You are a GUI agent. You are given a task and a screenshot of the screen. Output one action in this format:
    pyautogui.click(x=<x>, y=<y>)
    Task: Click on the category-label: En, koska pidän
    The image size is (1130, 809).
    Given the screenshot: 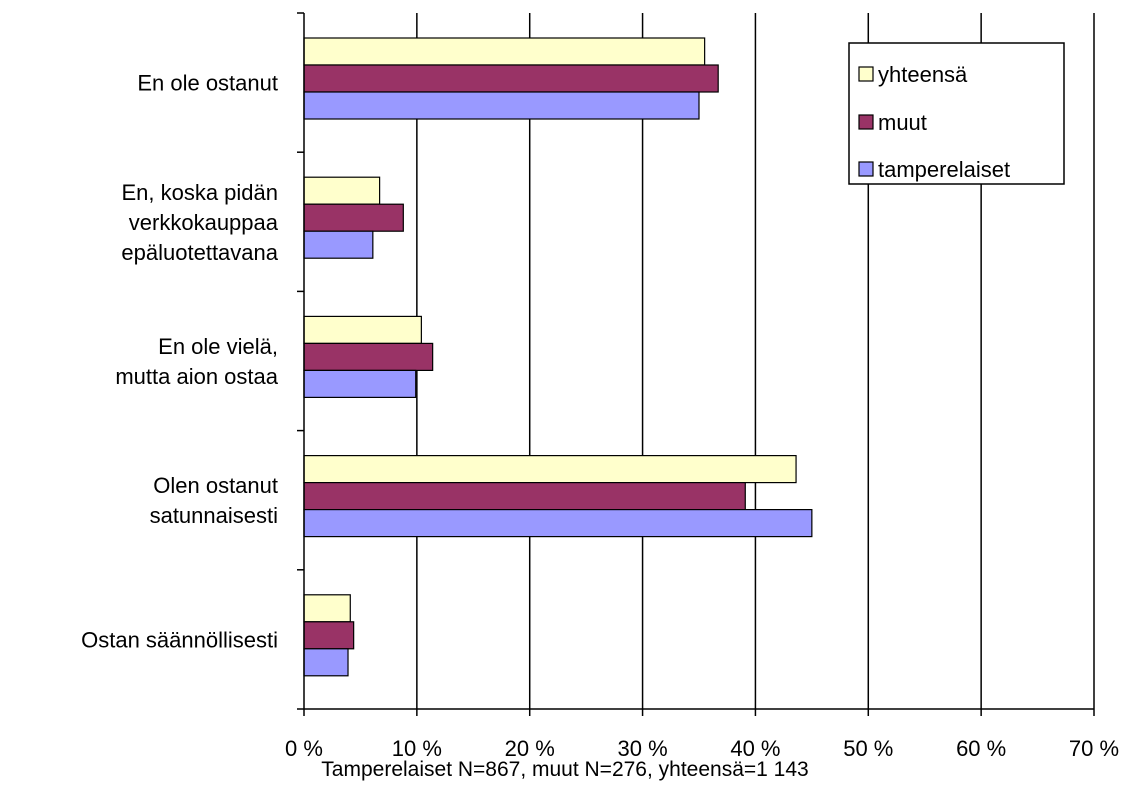 What is the action you would take?
    pyautogui.click(x=199, y=192)
    